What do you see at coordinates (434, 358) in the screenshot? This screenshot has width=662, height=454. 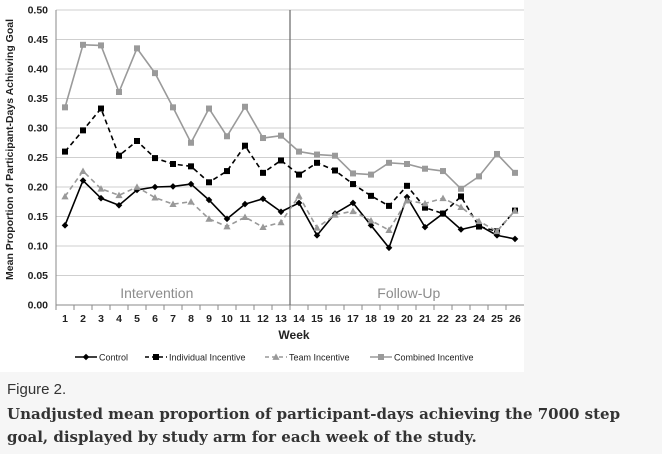 I see `legend-label: Combined Incentive` at bounding box center [434, 358].